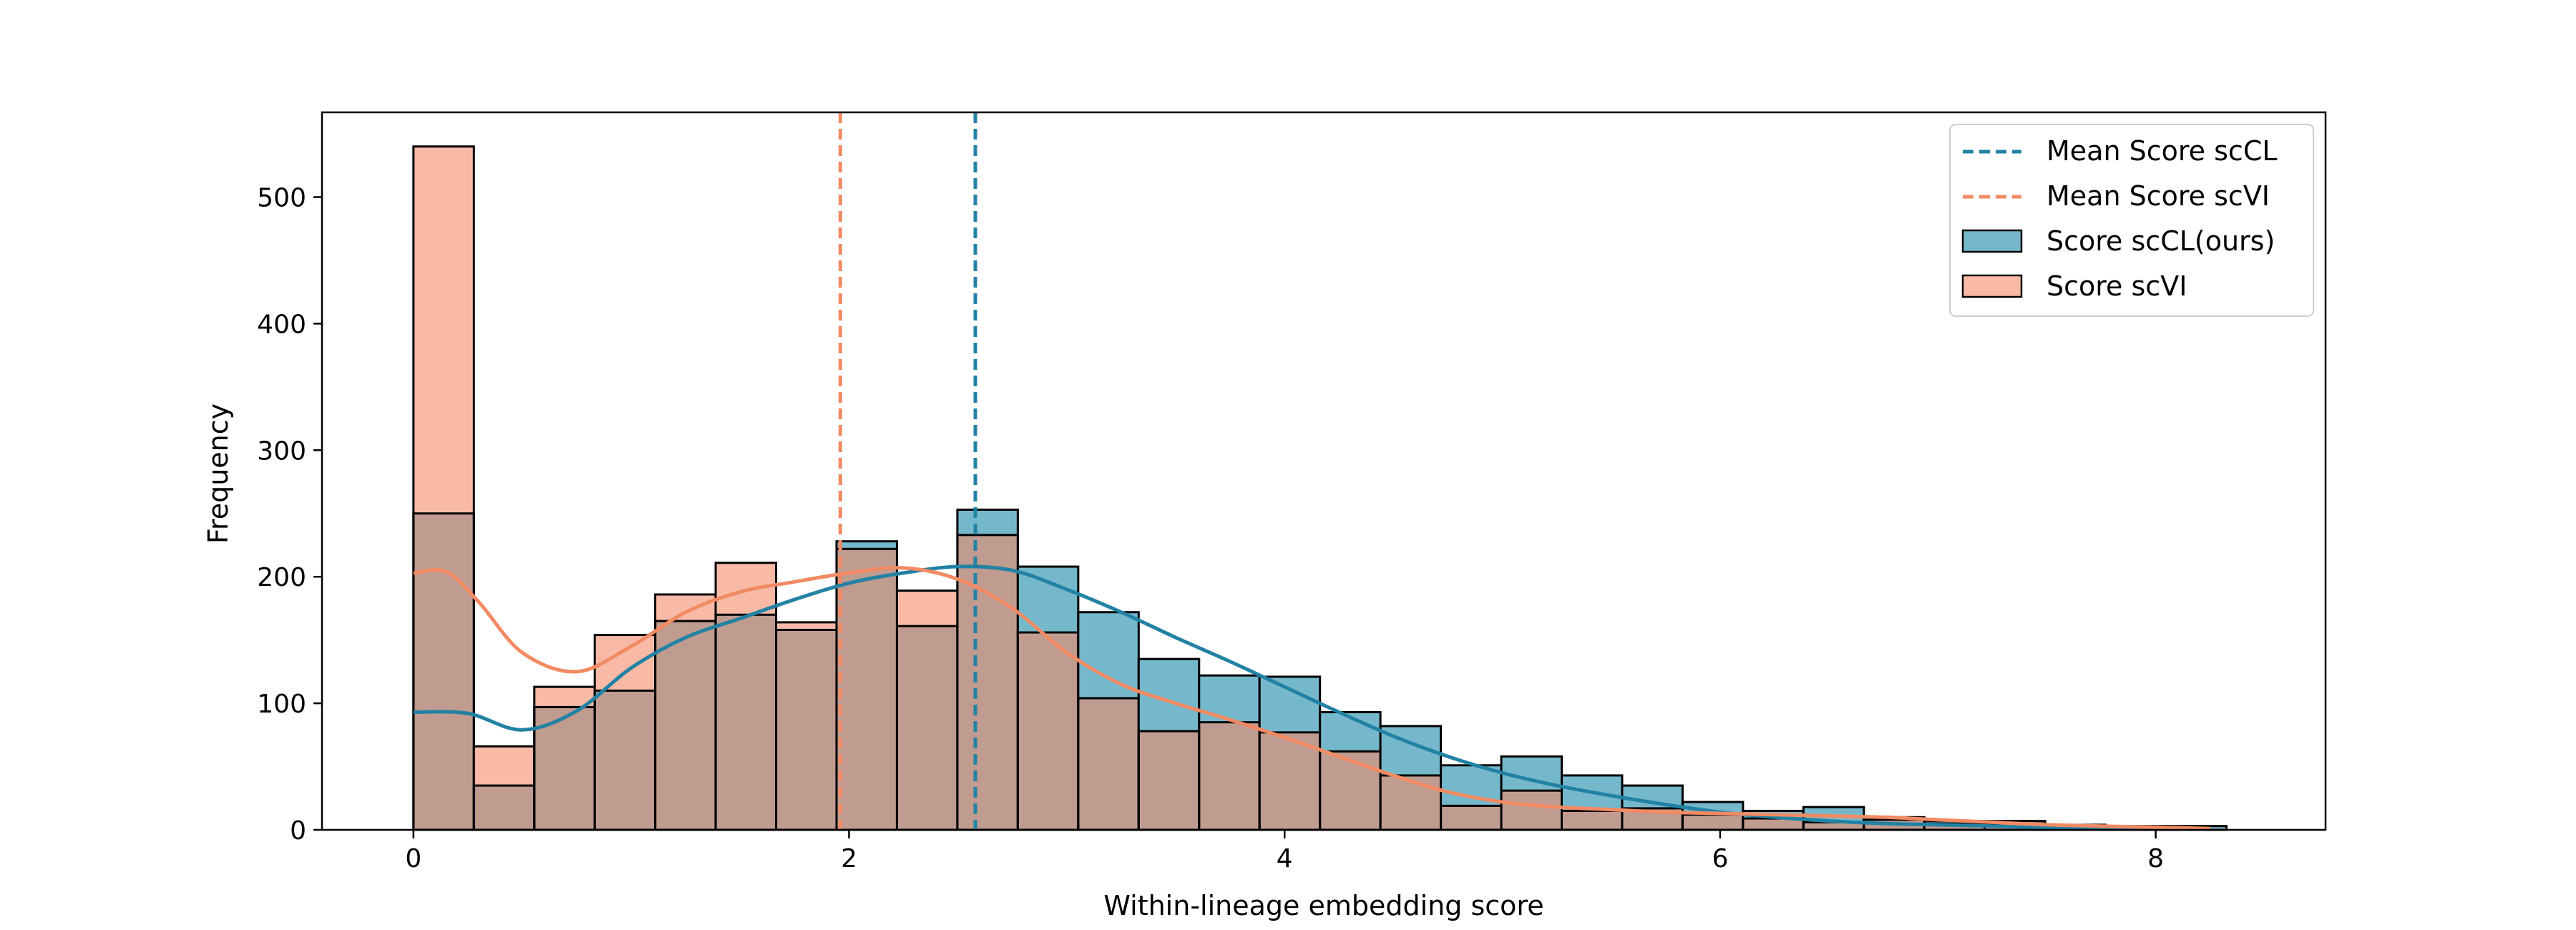  I want to click on x-tick-label: 2, so click(849, 859).